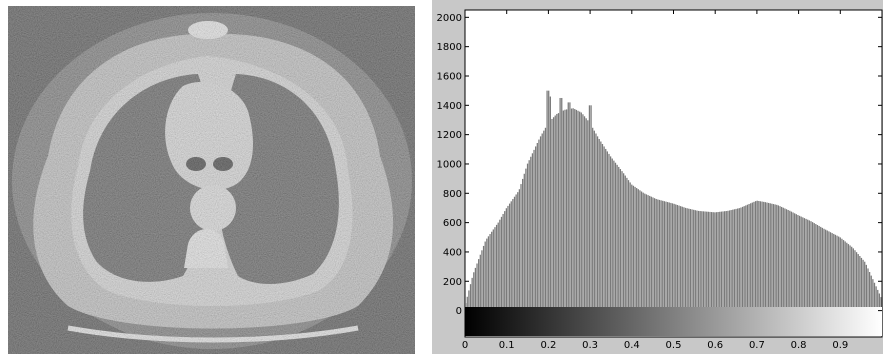  What do you see at coordinates (674, 345) in the screenshot?
I see `x-tick-label: 0.5` at bounding box center [674, 345].